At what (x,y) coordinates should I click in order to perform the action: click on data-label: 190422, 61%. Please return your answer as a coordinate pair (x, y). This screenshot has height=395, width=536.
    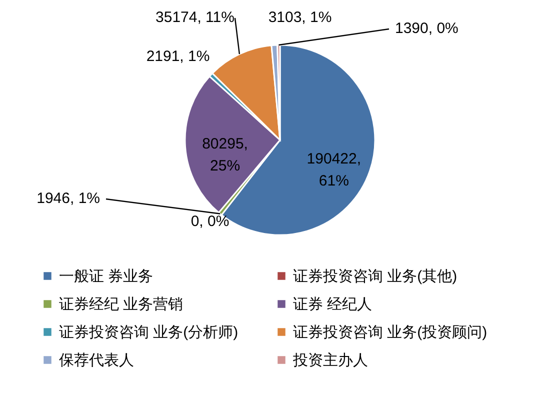
    Looking at the image, I should click on (334, 170).